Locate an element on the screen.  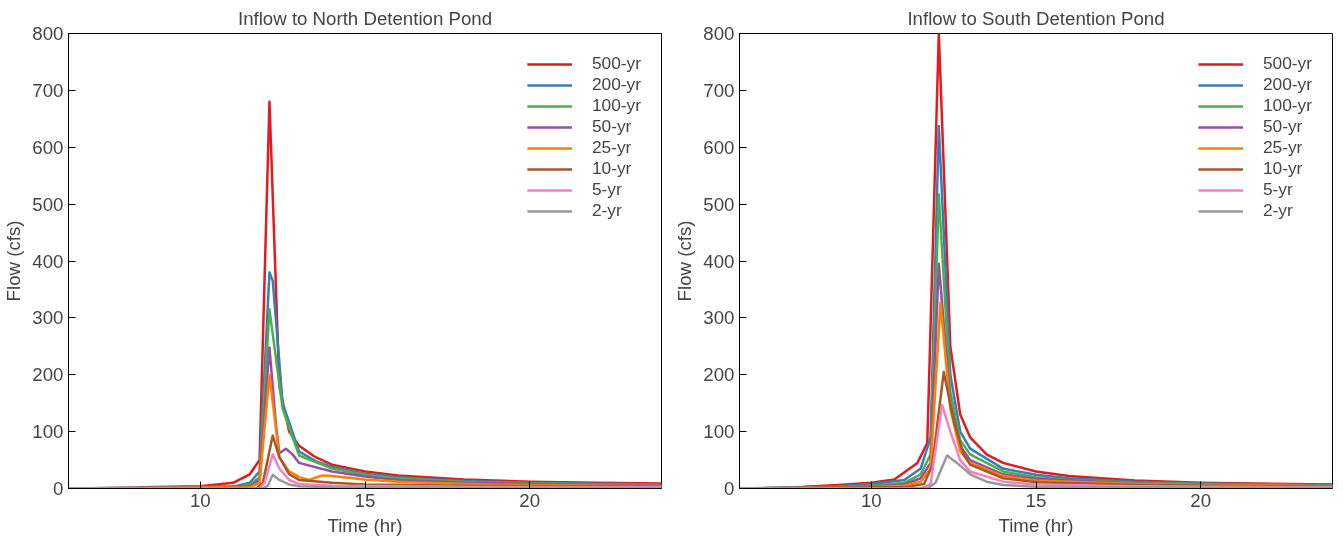
legend-label: 25-yr is located at coordinates (611, 147).